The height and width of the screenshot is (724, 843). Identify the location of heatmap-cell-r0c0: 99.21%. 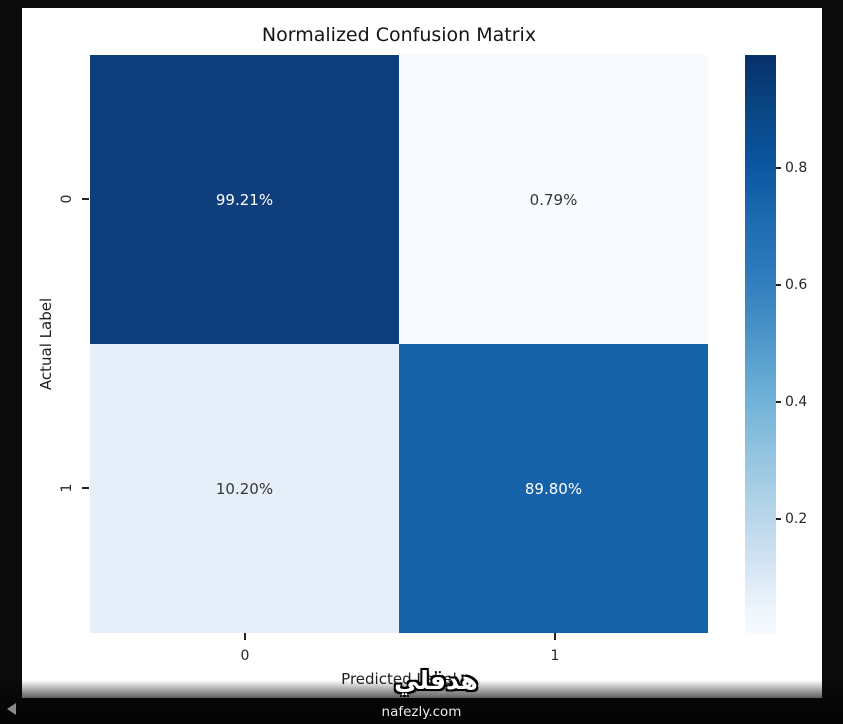
(244, 199).